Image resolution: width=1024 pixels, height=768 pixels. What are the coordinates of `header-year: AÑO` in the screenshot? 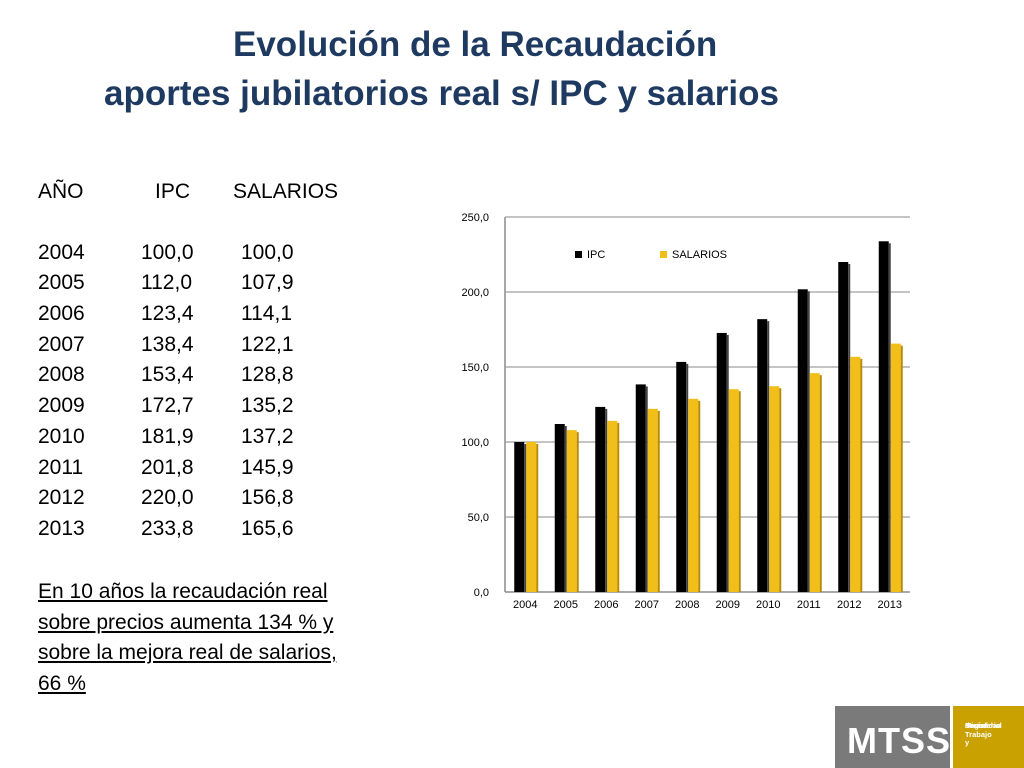 It's located at (61, 191).